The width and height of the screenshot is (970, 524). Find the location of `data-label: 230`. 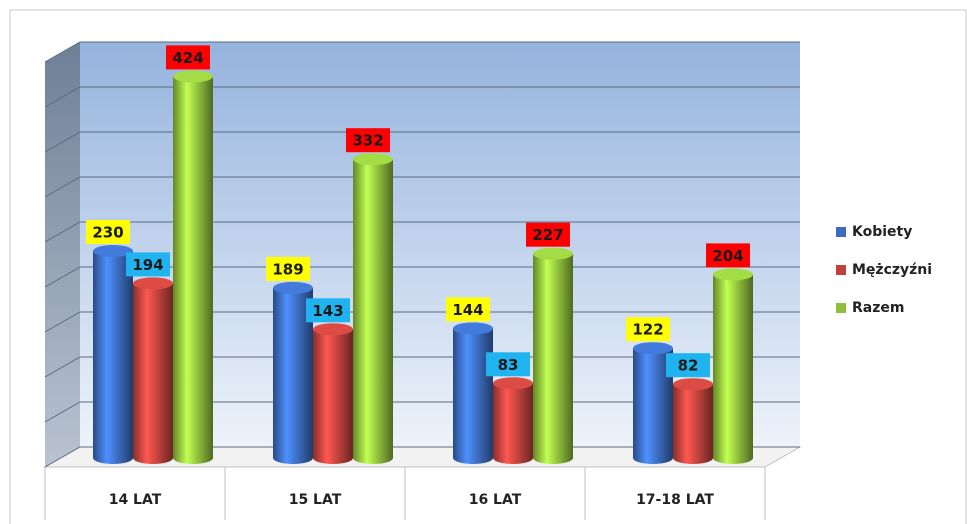

data-label: 230 is located at coordinates (107, 233).